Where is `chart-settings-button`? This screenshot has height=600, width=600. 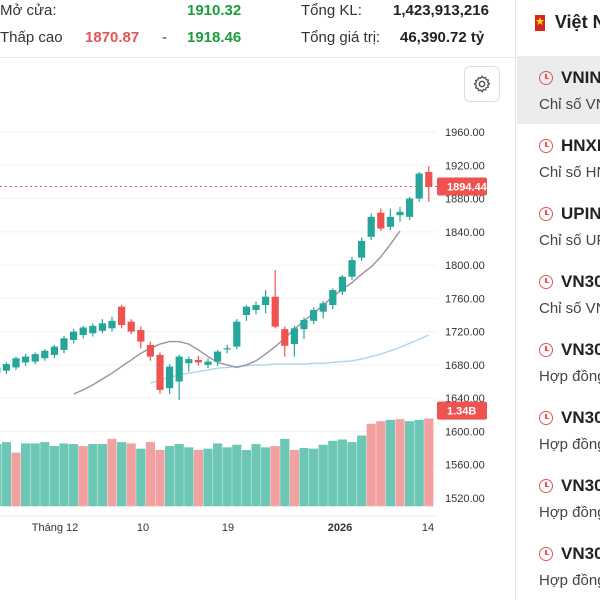 chart-settings-button is located at coordinates (482, 84).